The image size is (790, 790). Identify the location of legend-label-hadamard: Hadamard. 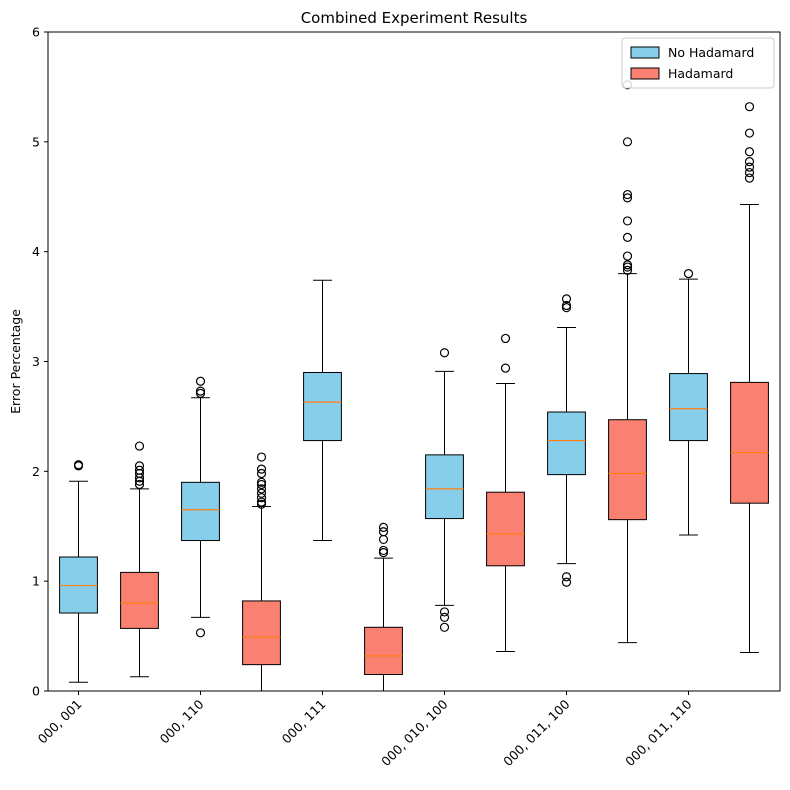
(700, 73).